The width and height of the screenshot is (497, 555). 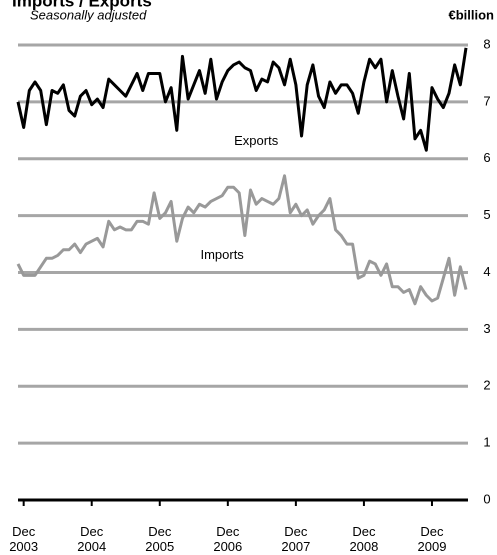 What do you see at coordinates (486, 328) in the screenshot?
I see `y-tick-label: 3` at bounding box center [486, 328].